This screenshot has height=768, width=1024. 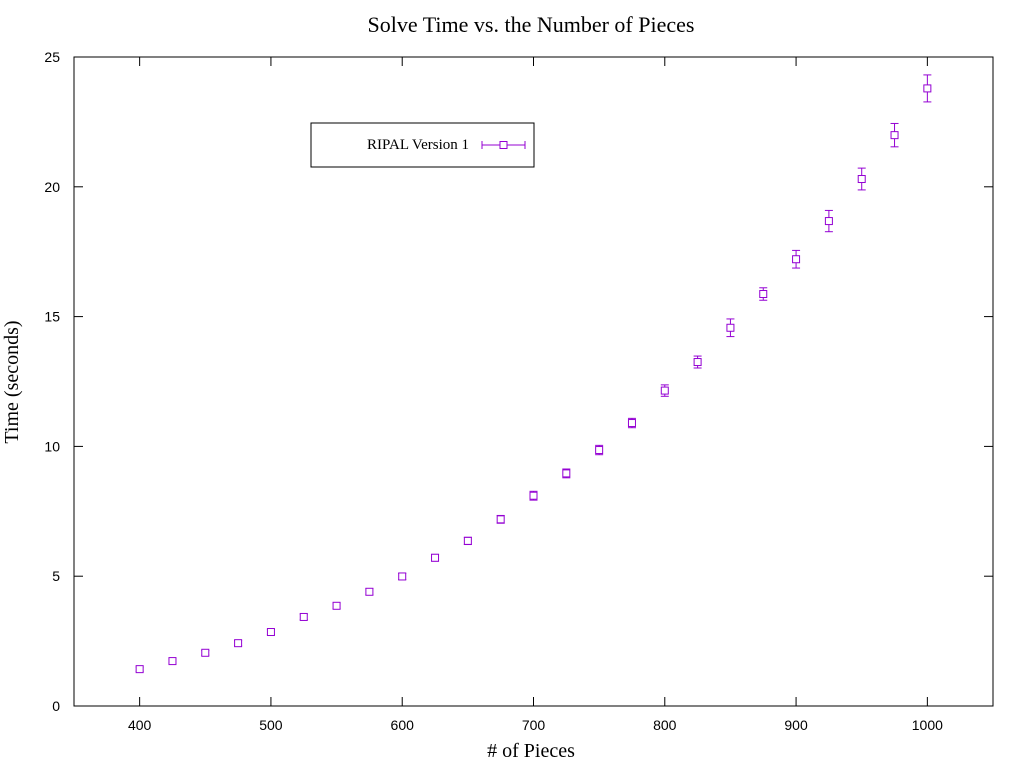 What do you see at coordinates (534, 725) in the screenshot?
I see `x-tick-label: 700` at bounding box center [534, 725].